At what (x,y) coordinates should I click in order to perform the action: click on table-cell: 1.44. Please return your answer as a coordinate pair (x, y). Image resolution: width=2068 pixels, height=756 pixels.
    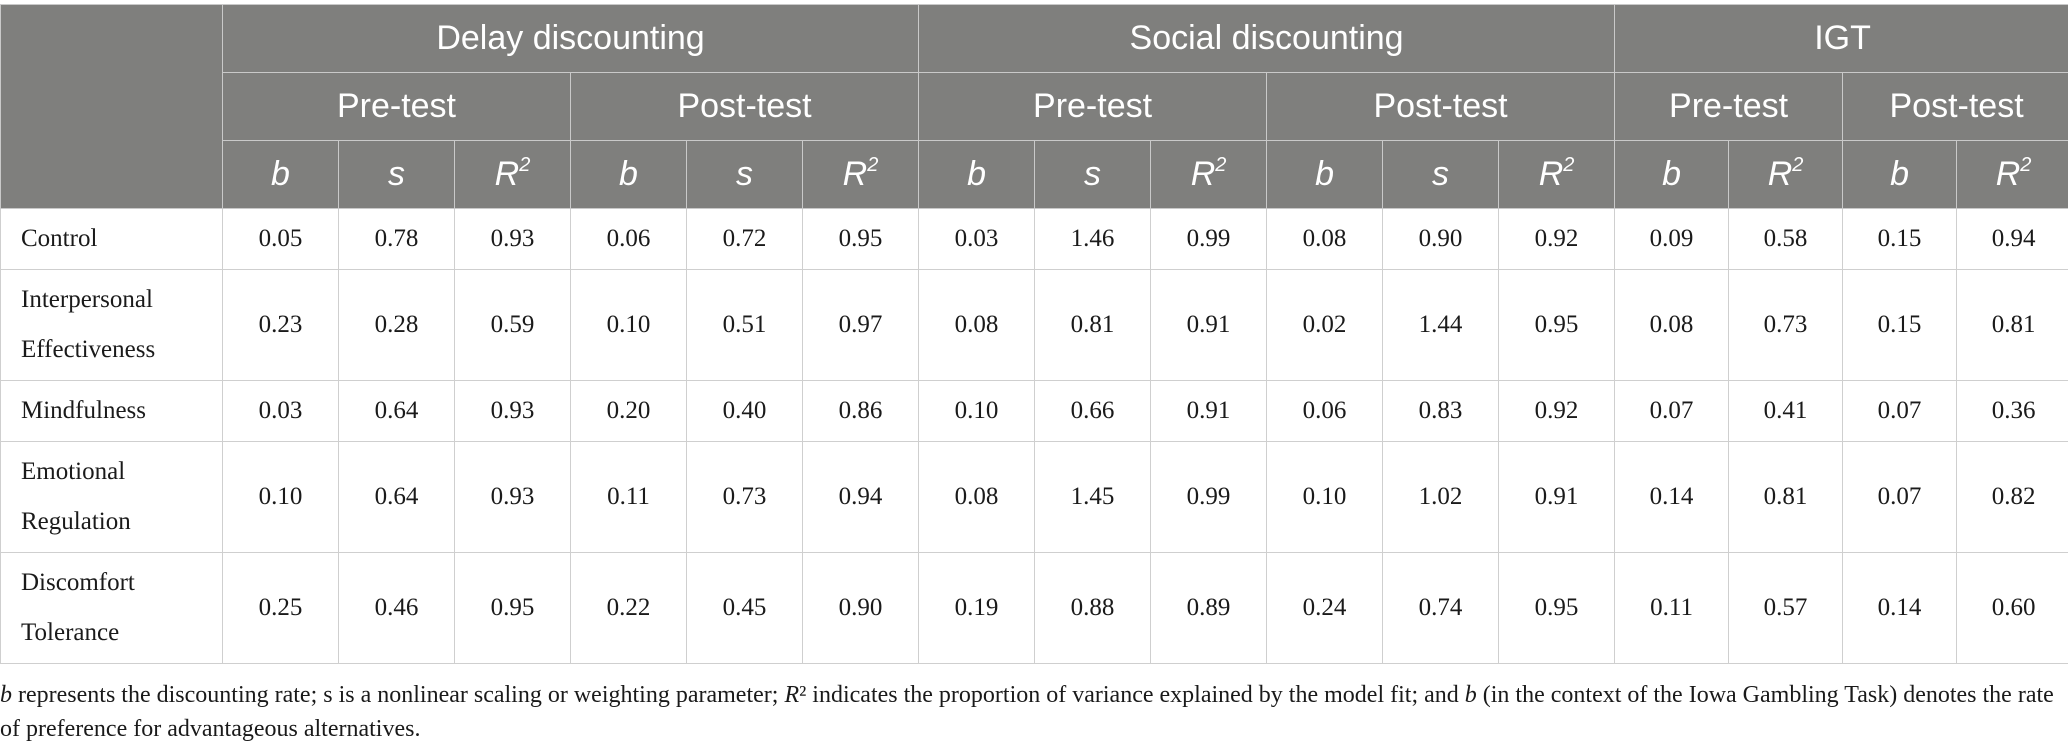
    Looking at the image, I should click on (1441, 325).